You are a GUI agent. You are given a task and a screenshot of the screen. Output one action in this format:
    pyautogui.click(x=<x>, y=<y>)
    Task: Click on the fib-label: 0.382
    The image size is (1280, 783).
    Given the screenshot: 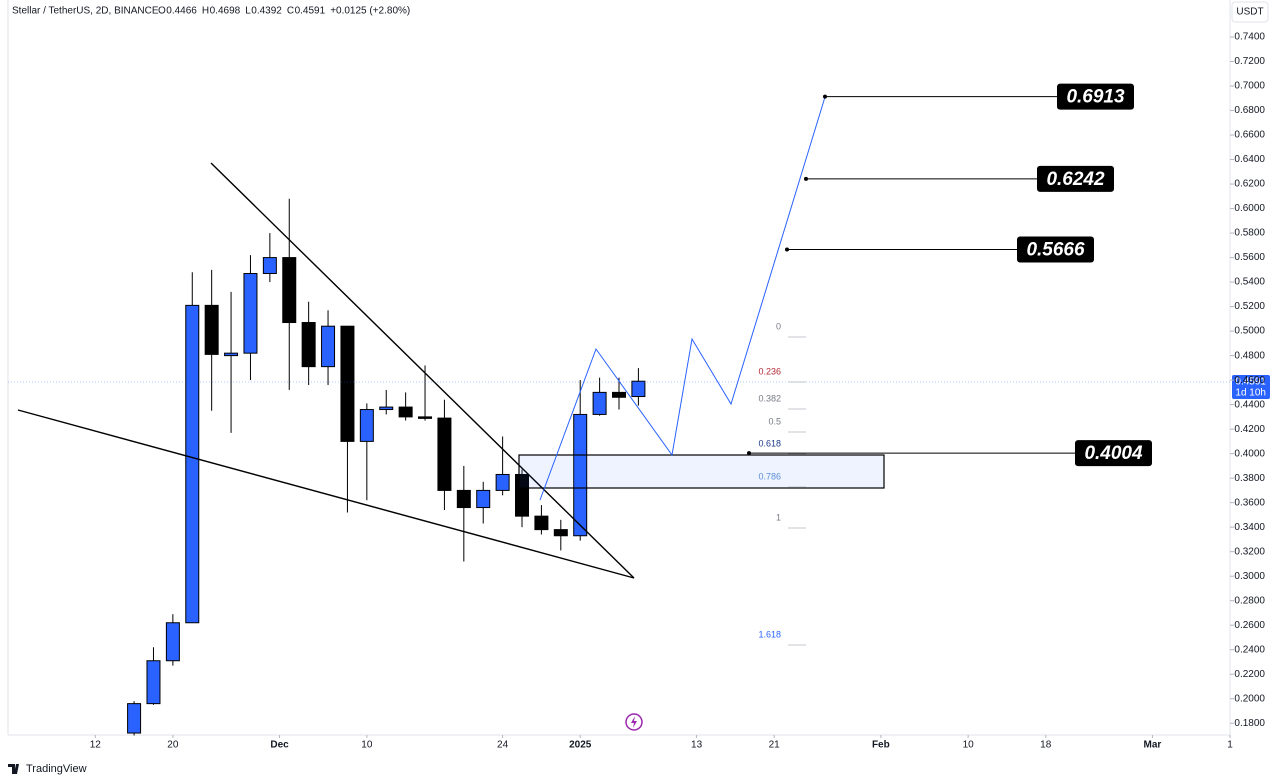 What is the action you would take?
    pyautogui.click(x=769, y=398)
    